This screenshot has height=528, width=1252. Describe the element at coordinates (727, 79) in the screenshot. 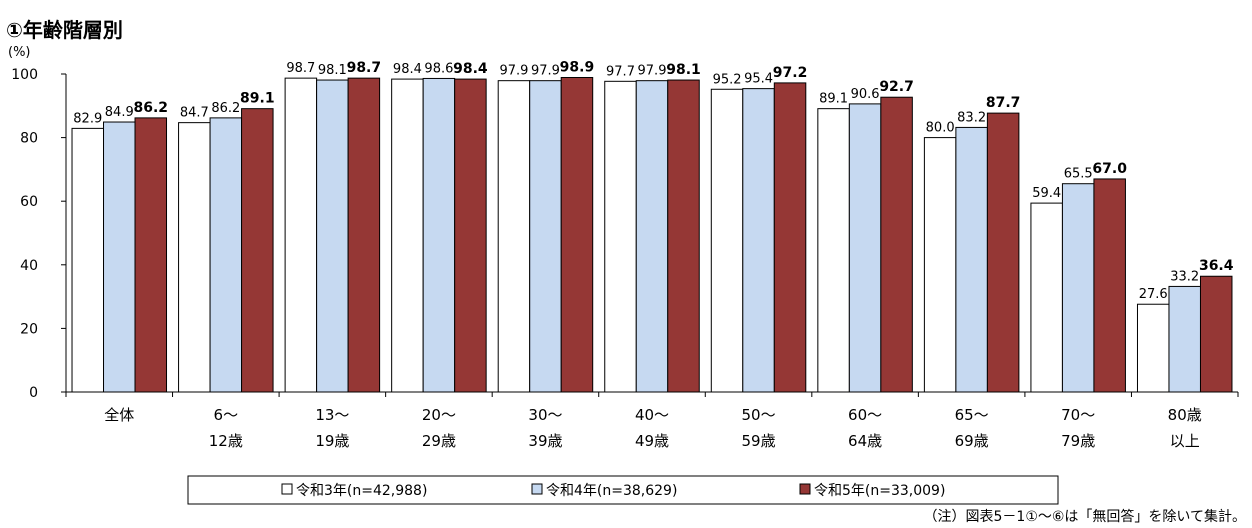

I see `data-label: 95.2` at that location.